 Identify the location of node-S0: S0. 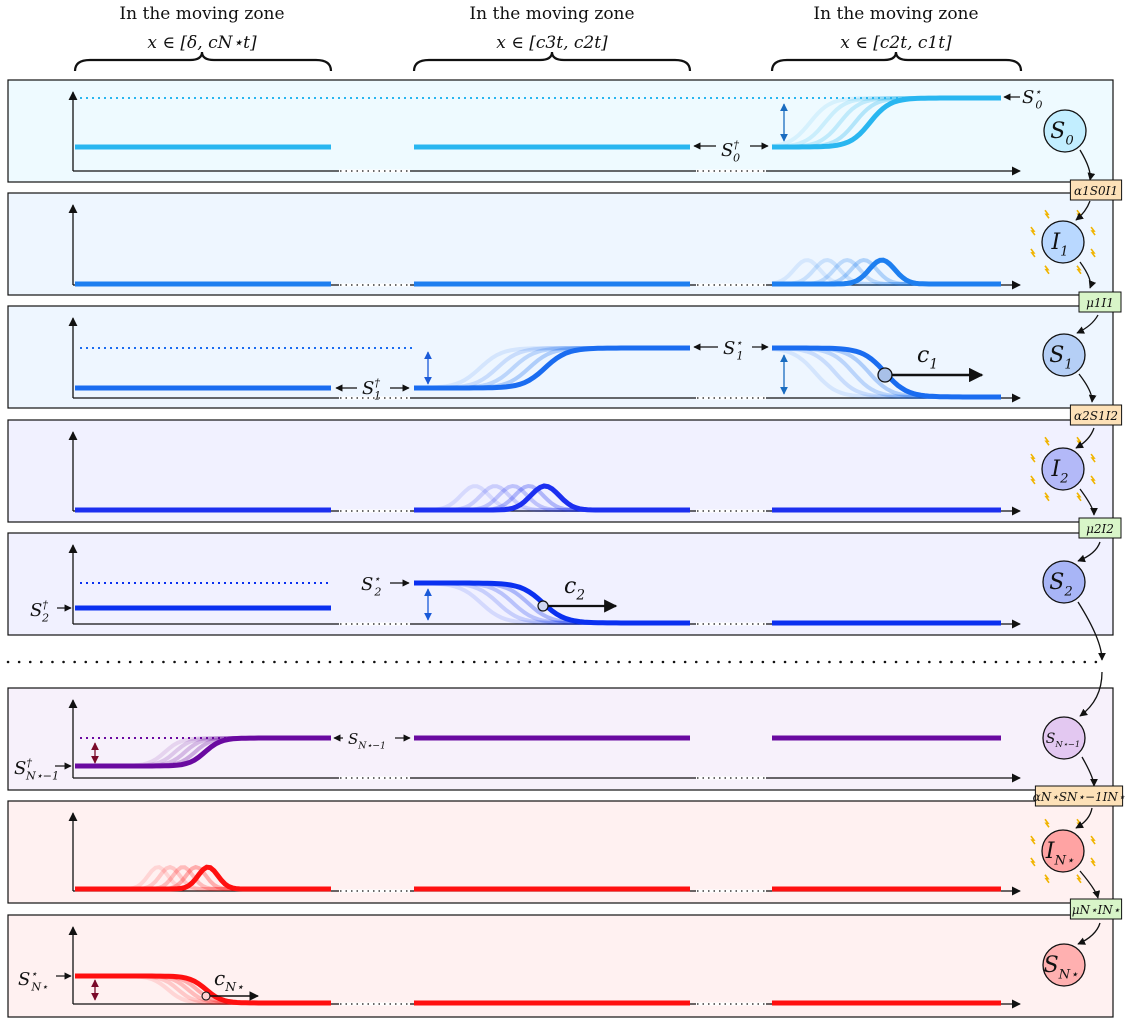
(1065, 131).